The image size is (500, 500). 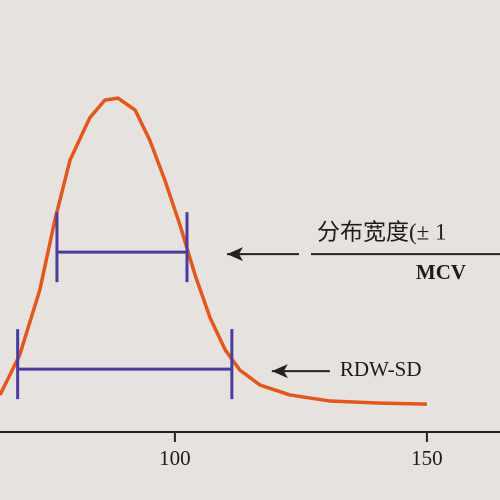 What do you see at coordinates (381, 369) in the screenshot?
I see `annotation-label: RDW-SD` at bounding box center [381, 369].